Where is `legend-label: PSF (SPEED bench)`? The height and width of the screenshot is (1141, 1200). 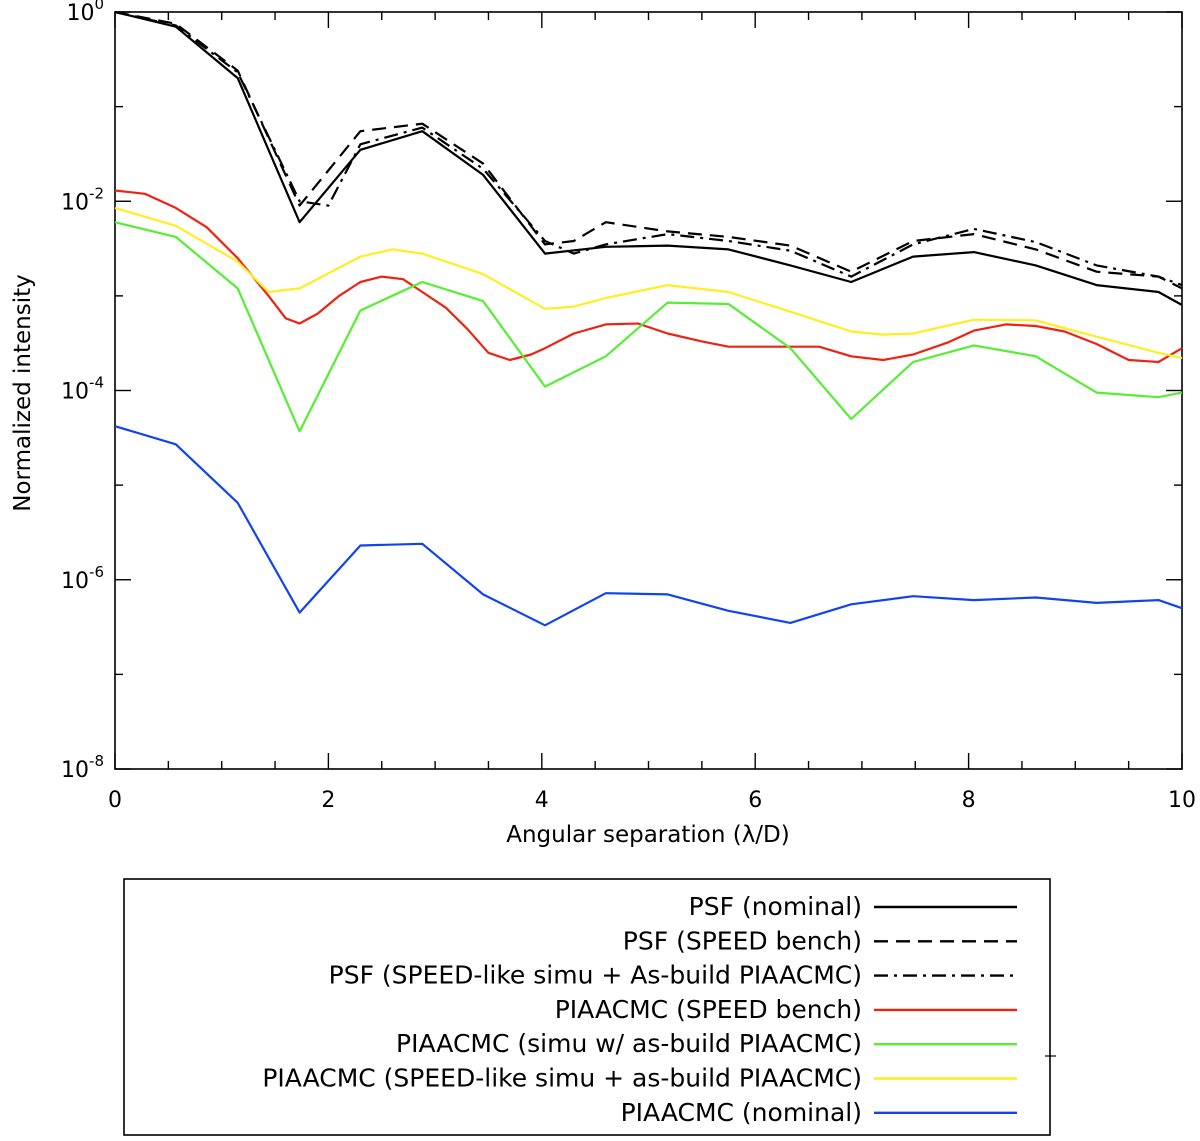
legend-label: PSF (SPEED bench) is located at coordinates (742, 940).